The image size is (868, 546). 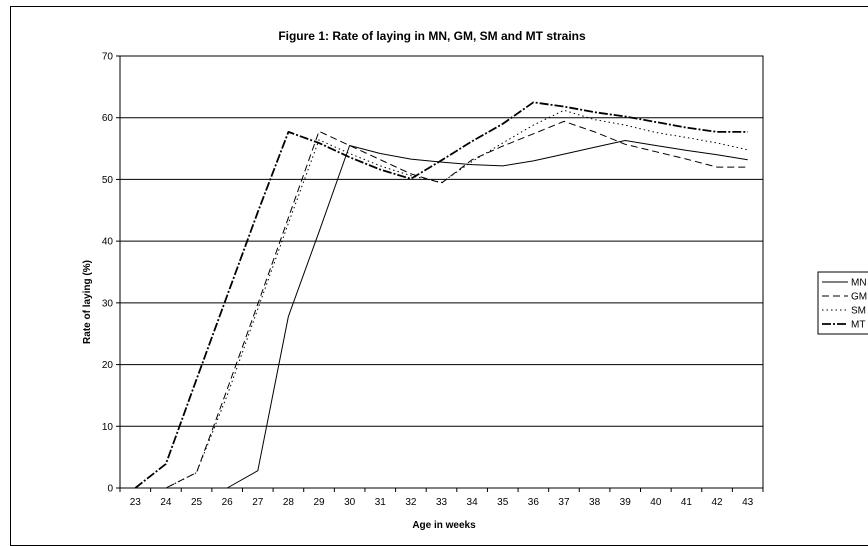 I want to click on legend-label-mn: MN, so click(x=859, y=283).